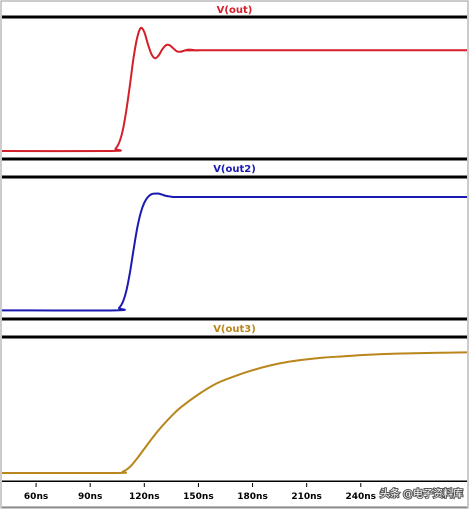 The image size is (469, 510). I want to click on x-tick-label: 210ns, so click(306, 497).